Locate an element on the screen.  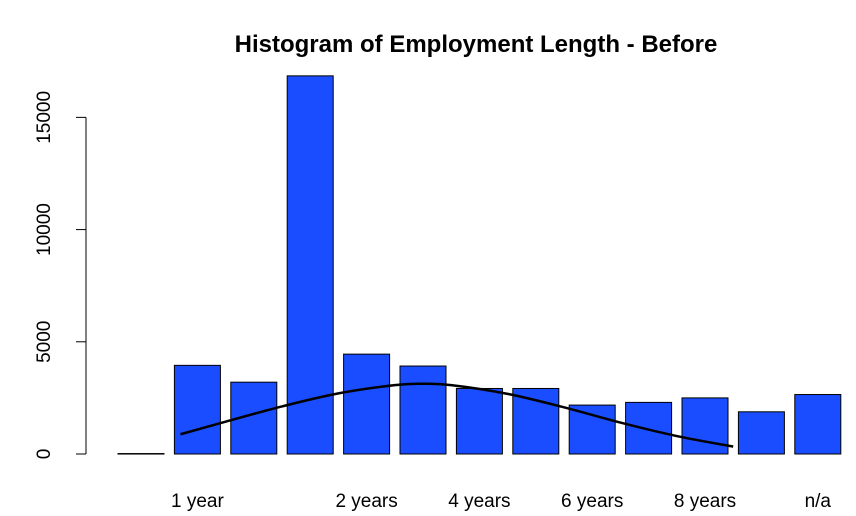
y-tick-label: 0 is located at coordinates (44, 454).